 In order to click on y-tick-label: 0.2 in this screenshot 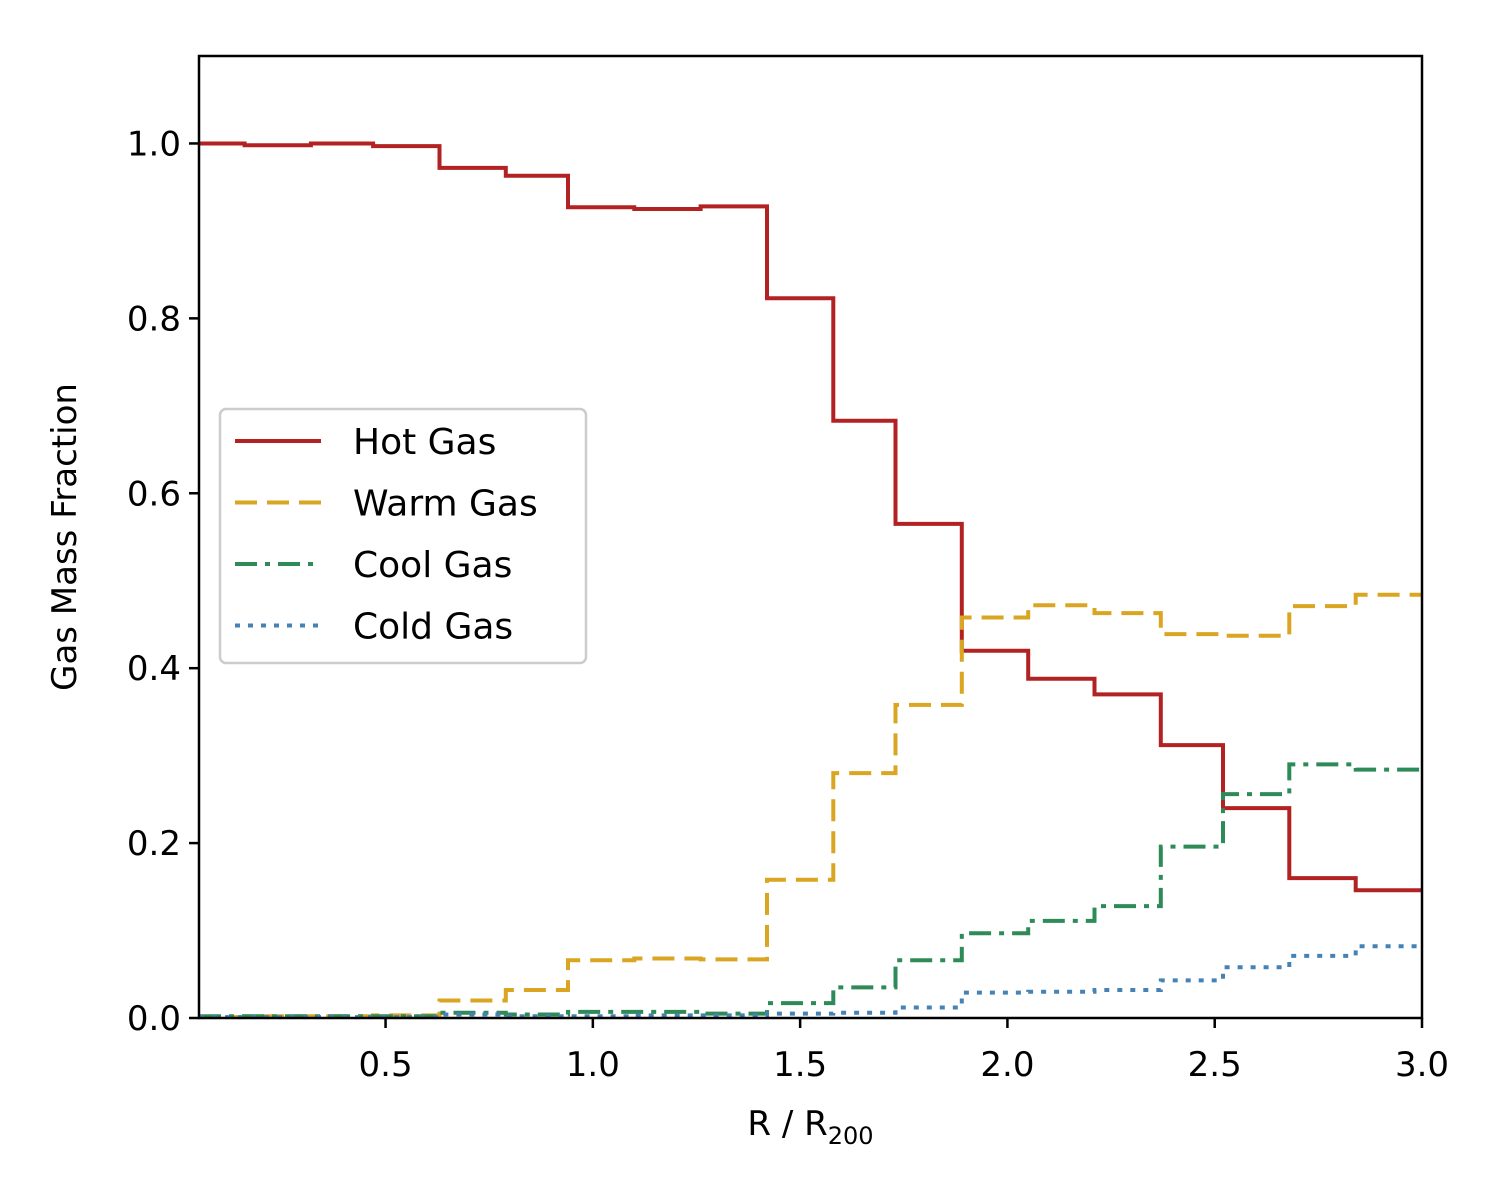, I will do `click(154, 844)`.